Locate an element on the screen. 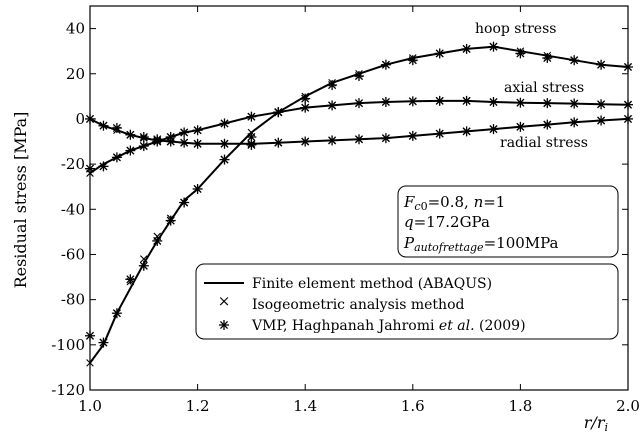 Image resolution: width=641 pixels, height=436 pixels. params-box is located at coordinates (508, 221).